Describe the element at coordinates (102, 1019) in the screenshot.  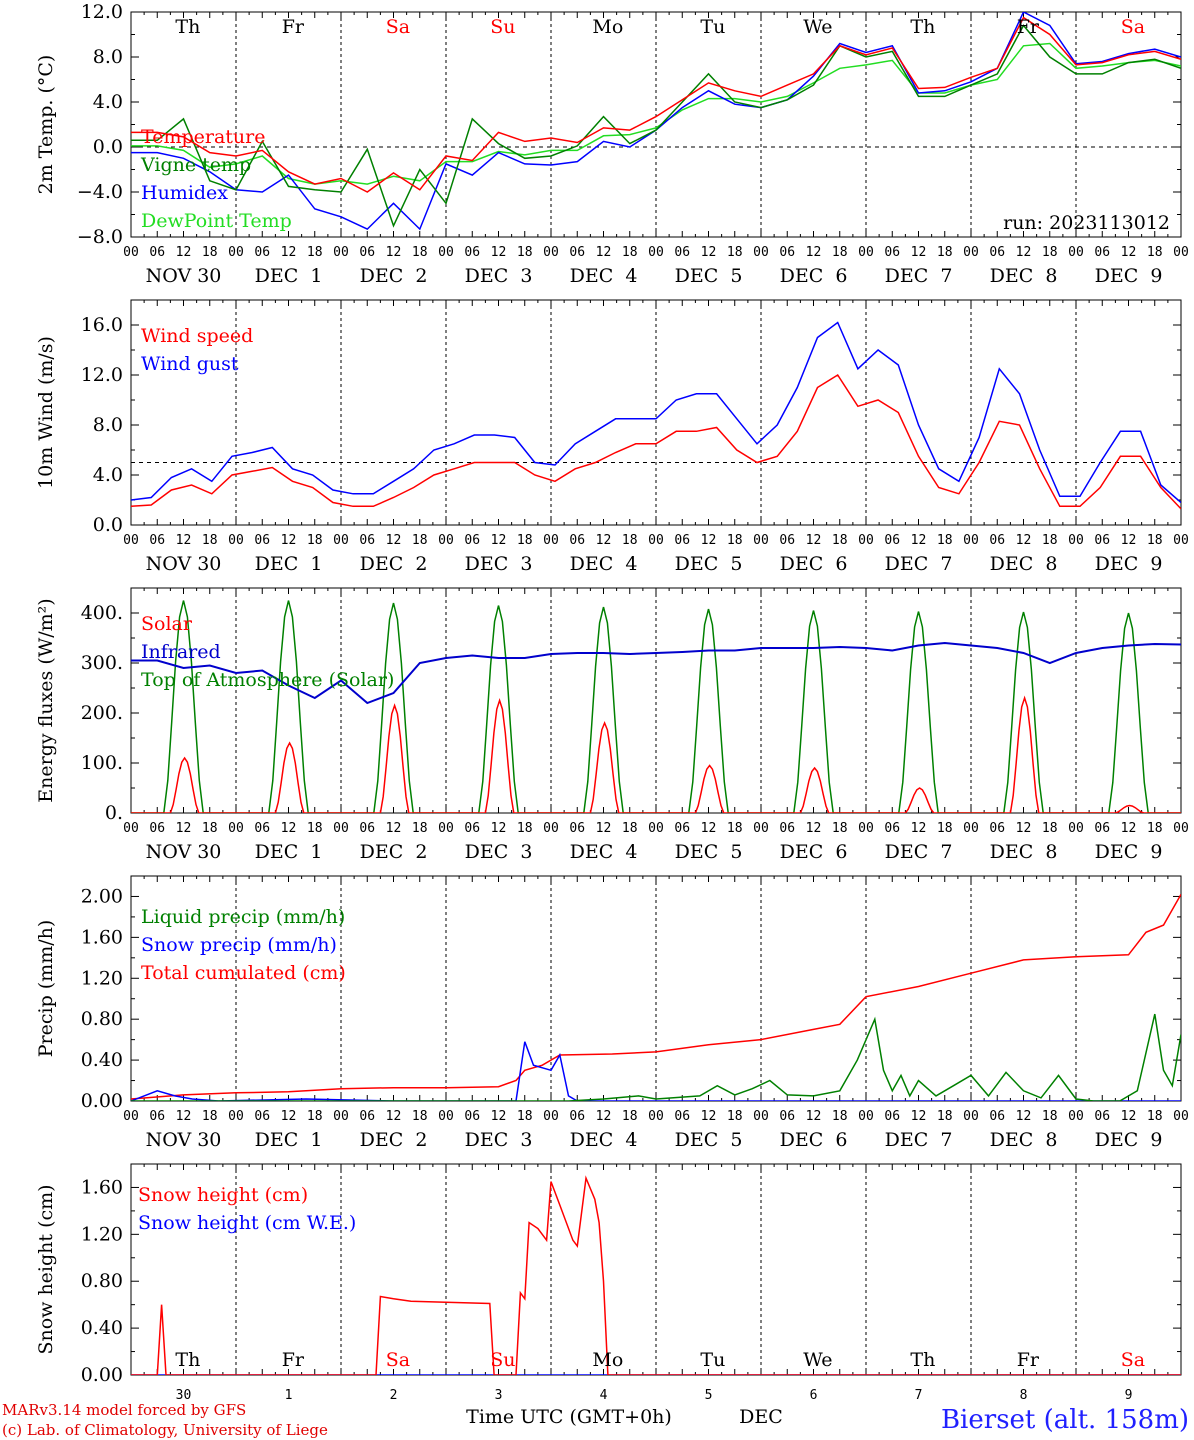
I see `y-tick-label: 0.80` at that location.